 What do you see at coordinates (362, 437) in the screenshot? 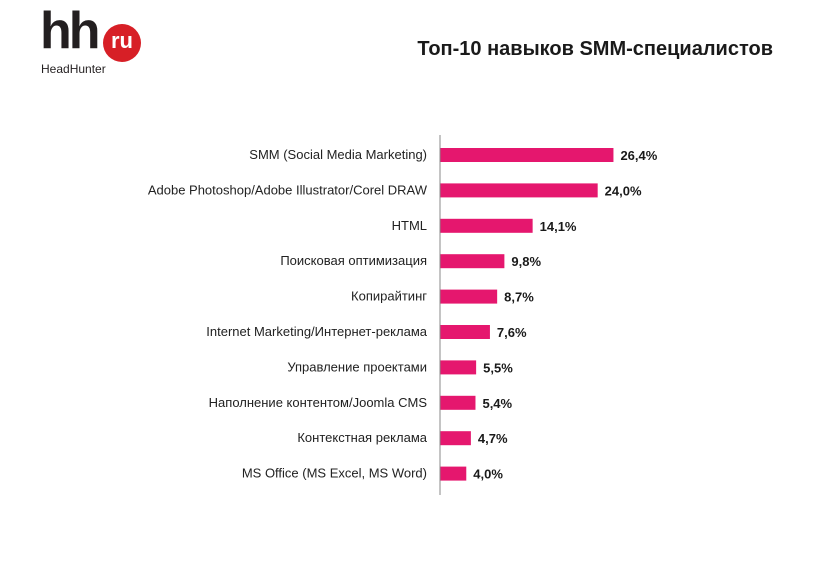
I see `category-label: Контекстная реклама` at bounding box center [362, 437].